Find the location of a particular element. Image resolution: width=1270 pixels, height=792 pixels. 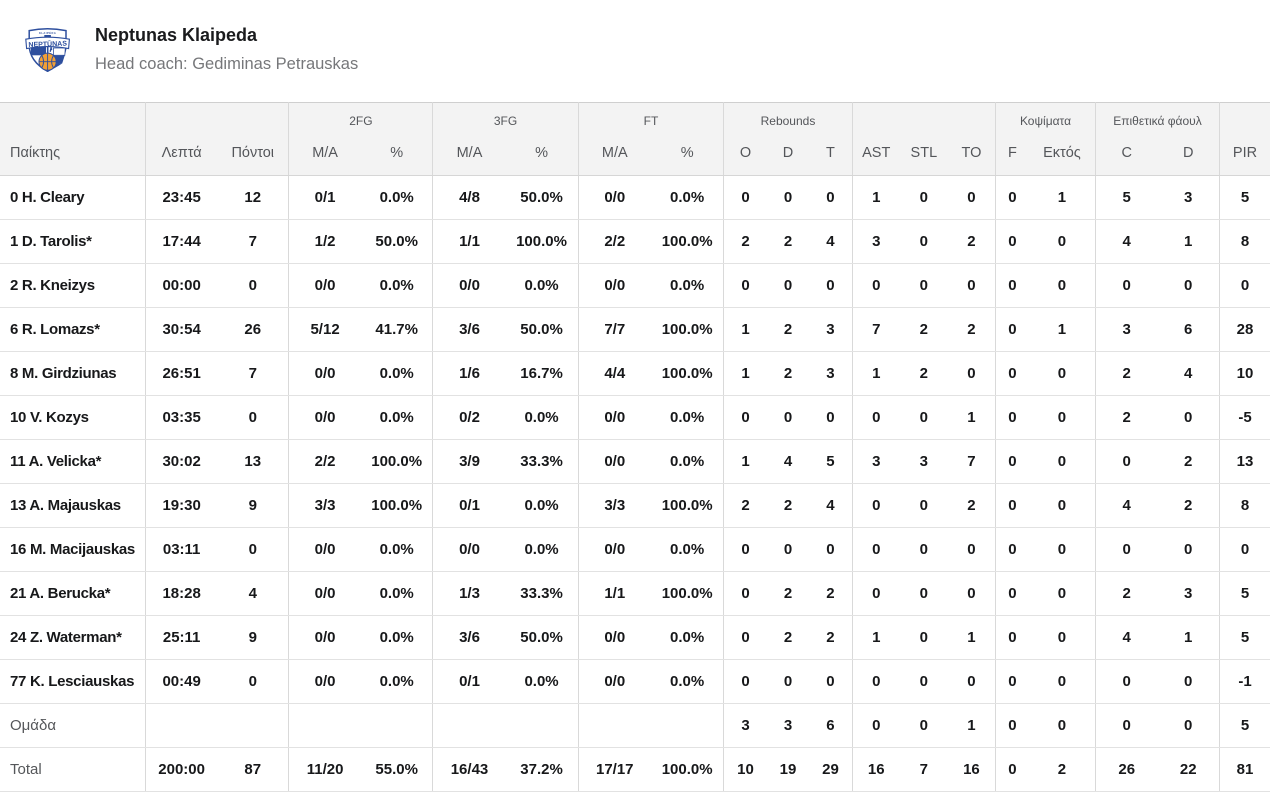

svg-text: NEPTŪNAS is located at coordinates (47, 44).